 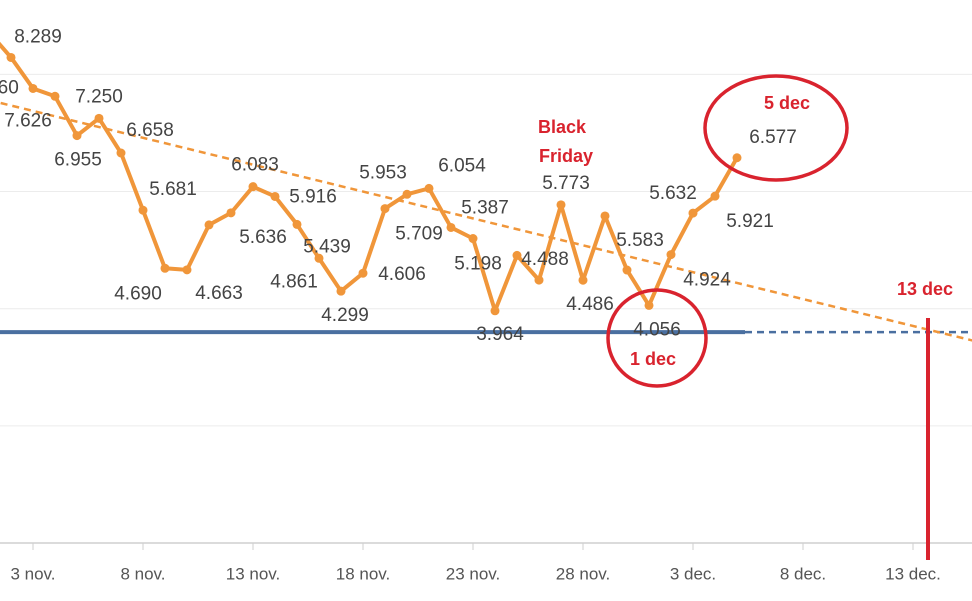 I want to click on x-tick-label: 3 dec., so click(x=693, y=573).